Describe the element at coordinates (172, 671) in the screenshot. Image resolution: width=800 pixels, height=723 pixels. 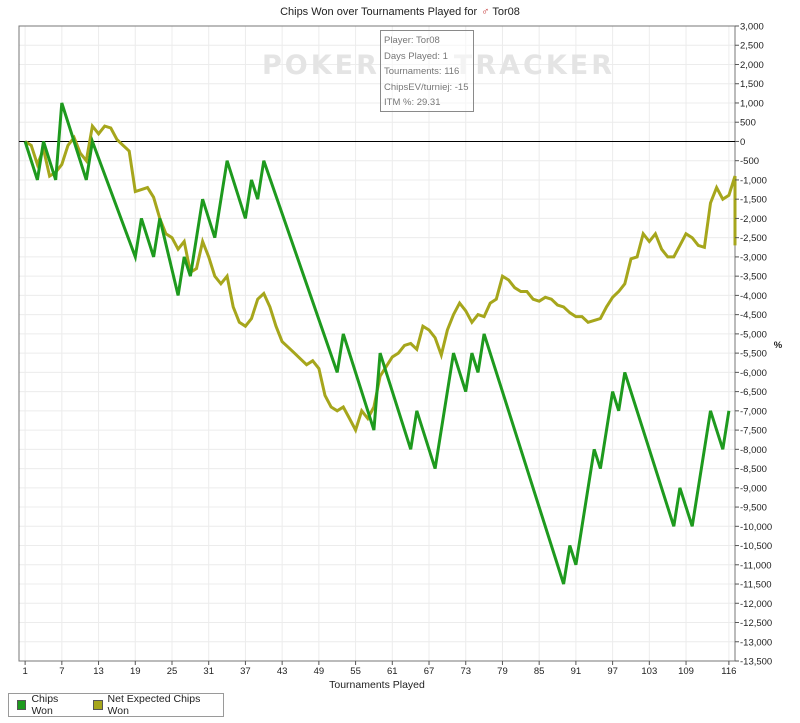
I see `x-tick-label: 25` at that location.